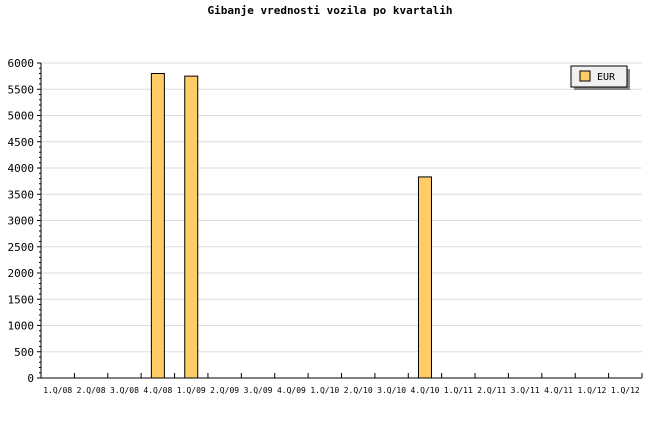 The width and height of the screenshot is (660, 440). Describe the element at coordinates (21, 247) in the screenshot. I see `y-tick-label: 2500` at that location.